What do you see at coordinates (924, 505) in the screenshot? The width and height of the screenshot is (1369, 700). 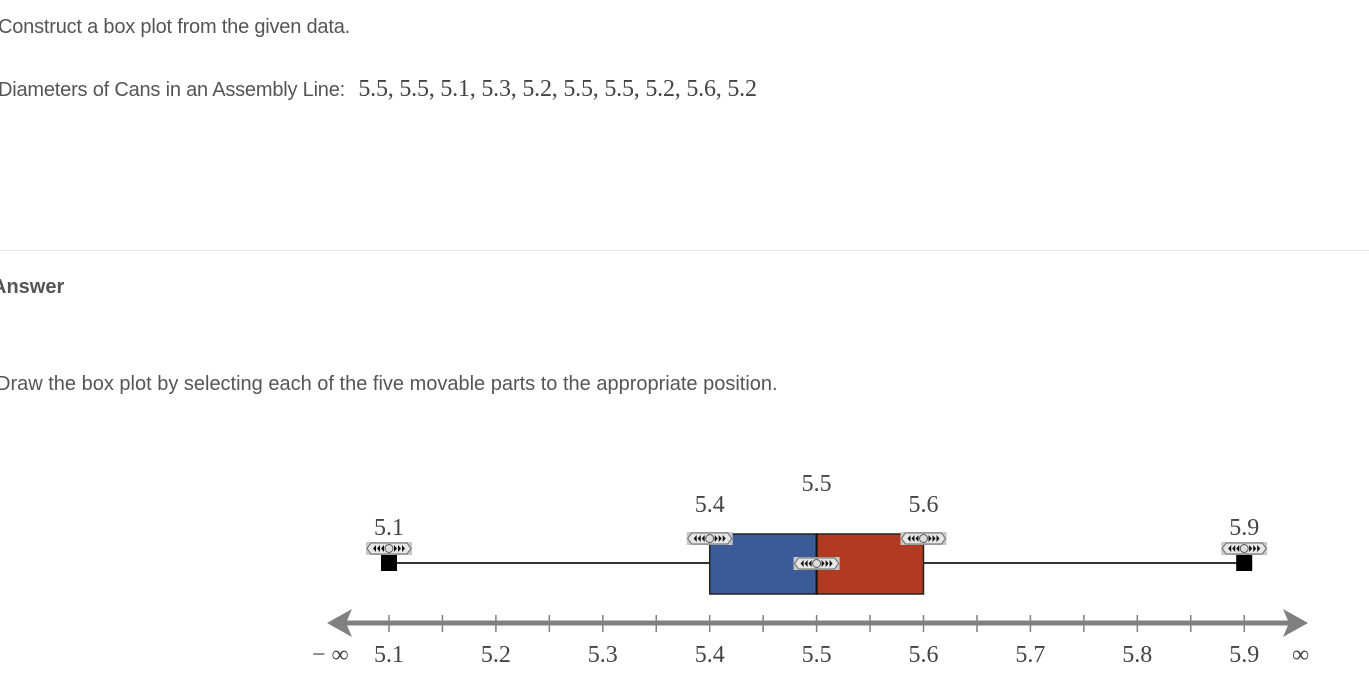 I see `q3-value-label: 5.6` at bounding box center [924, 505].